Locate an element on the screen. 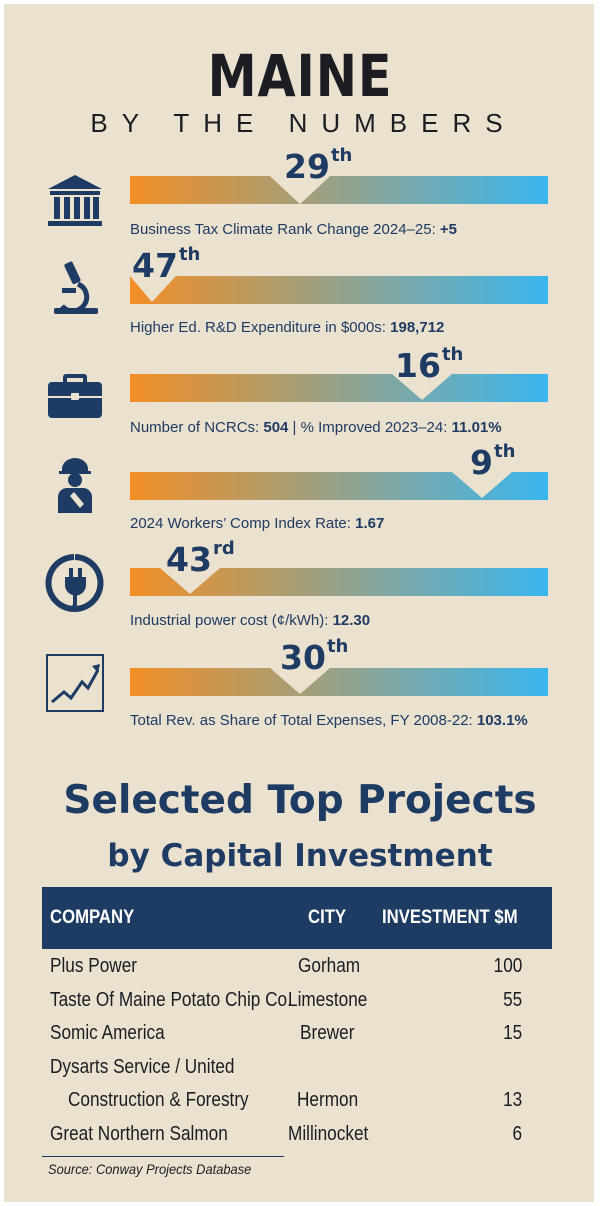 The image size is (600, 1206). injured-worker-icon is located at coordinates (75, 485).